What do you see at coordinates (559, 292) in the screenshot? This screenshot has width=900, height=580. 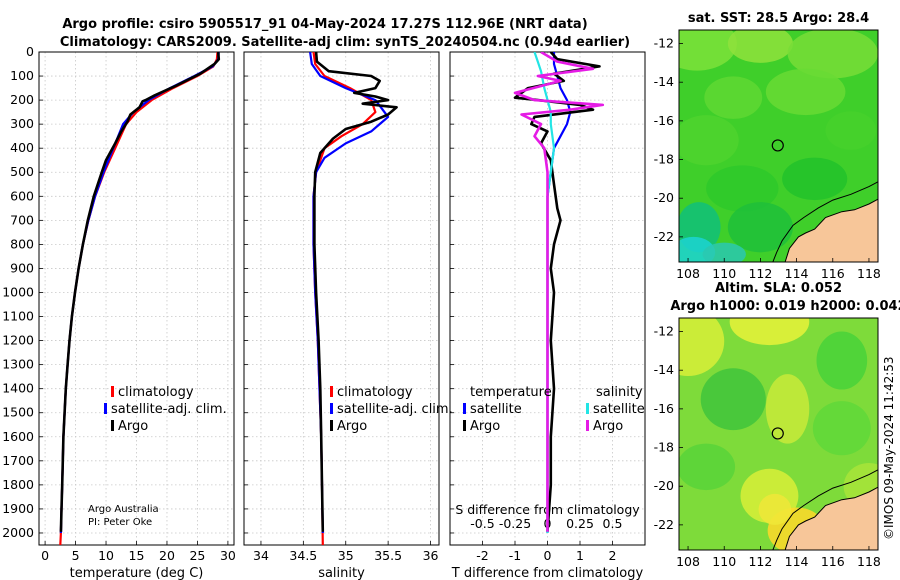 I see `difference-series-salinity-argo` at bounding box center [559, 292].